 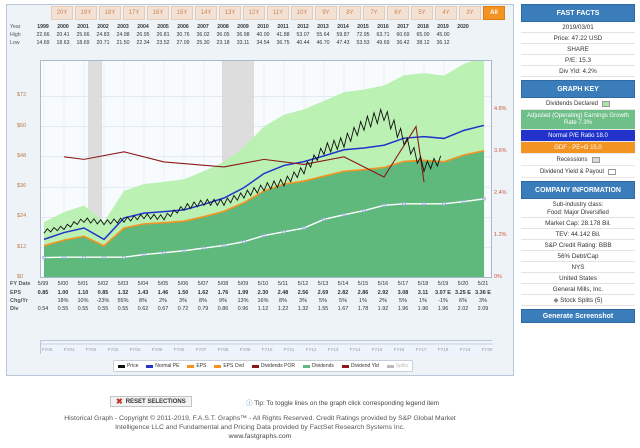 What do you see at coordinates (578, 148) in the screenshot?
I see `key-gdf: GDF - PE=G 15.0` at bounding box center [578, 148].